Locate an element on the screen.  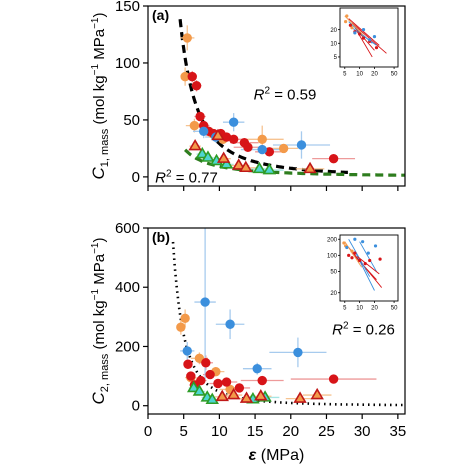
y-tick-label: 600 is located at coordinates (127, 228).